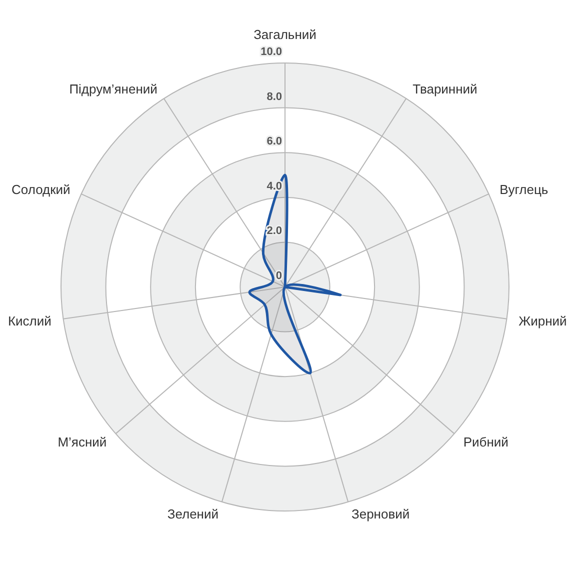 This screenshot has width=575, height=575. I want to click on spoke-label: Вуглець, so click(524, 189).